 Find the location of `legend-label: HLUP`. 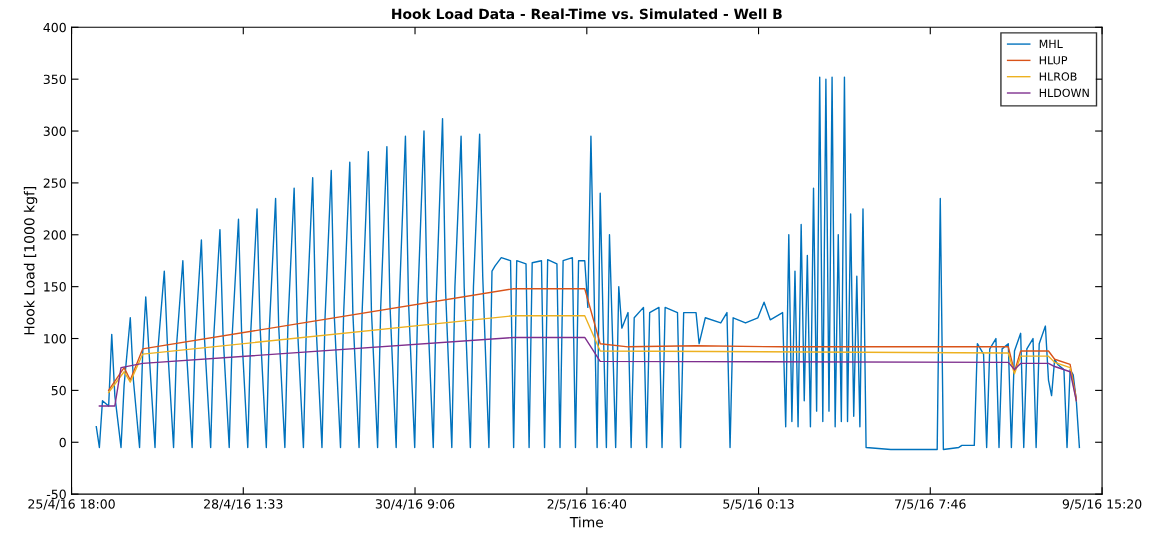

legend-label: HLUP is located at coordinates (1053, 60).